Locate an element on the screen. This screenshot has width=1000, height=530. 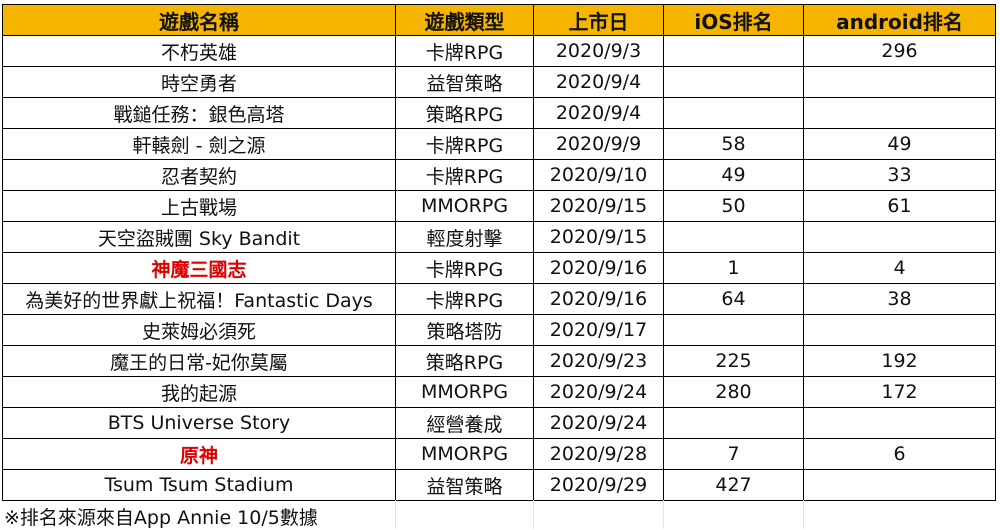
ios-rank-cell: 64 is located at coordinates (733, 299).